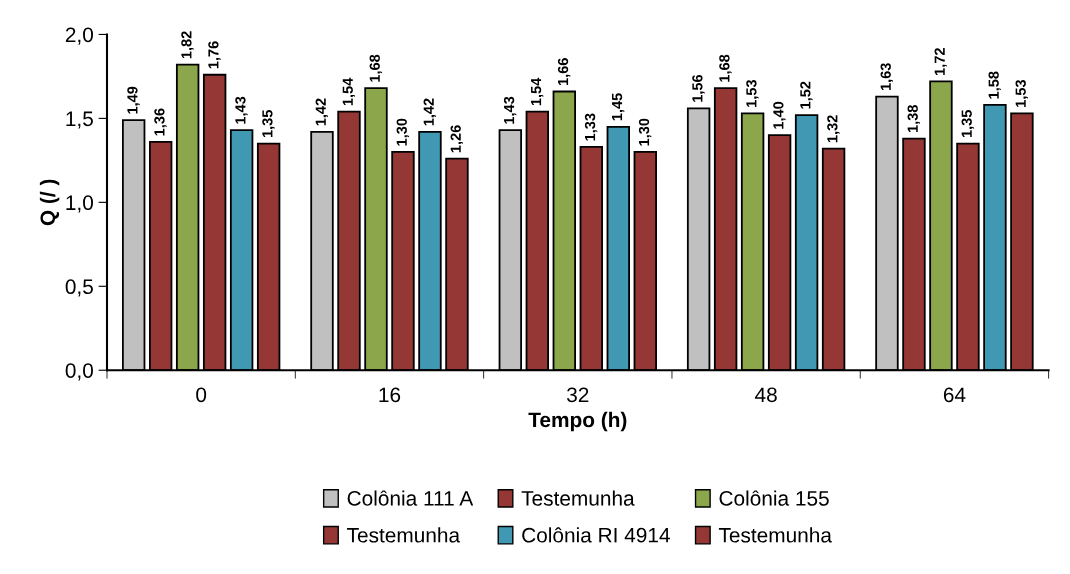 This screenshot has height=574, width=1070. What do you see at coordinates (596, 535) in the screenshot?
I see `legend-label: Colônia RI 4914` at bounding box center [596, 535].